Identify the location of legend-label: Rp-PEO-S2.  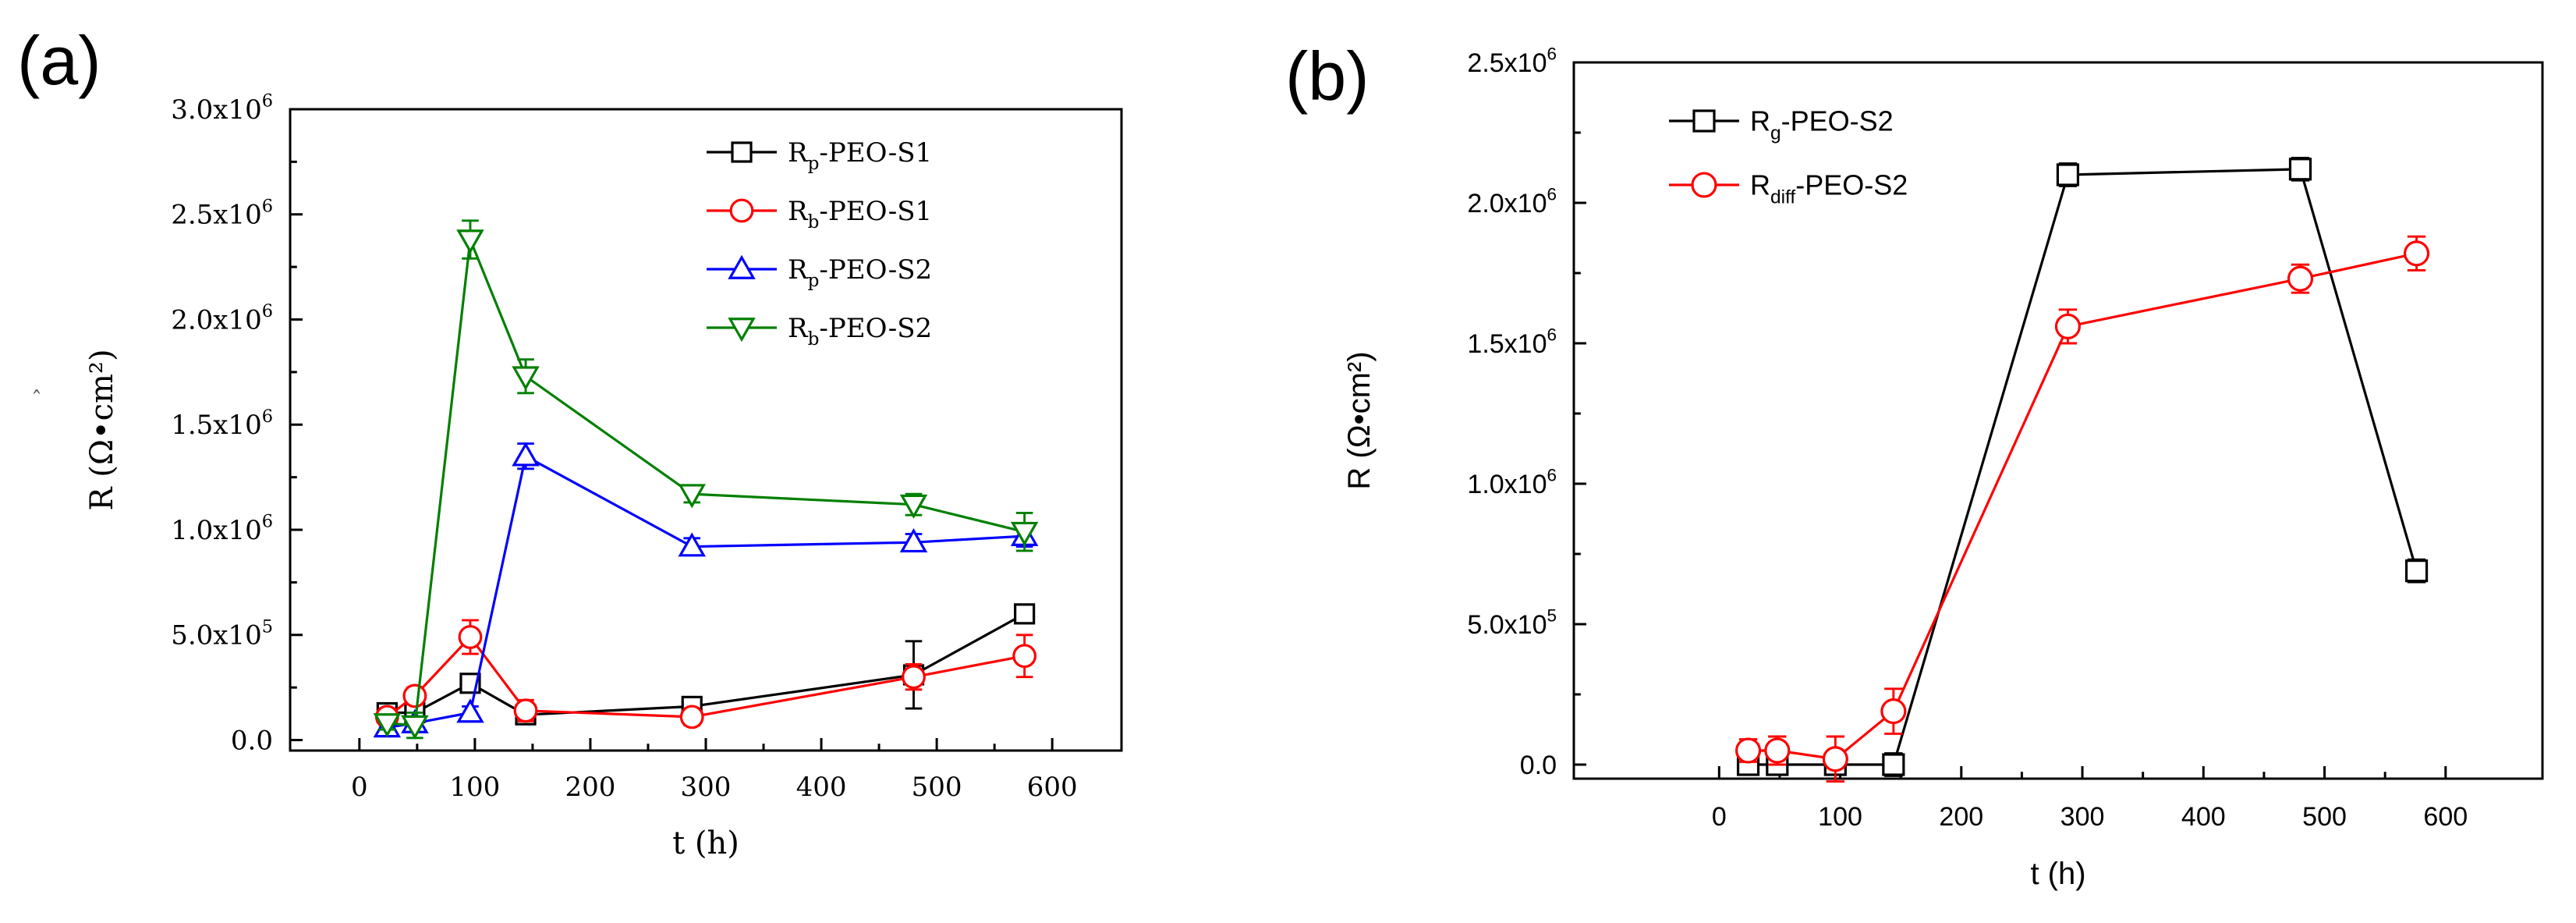
(860, 272).